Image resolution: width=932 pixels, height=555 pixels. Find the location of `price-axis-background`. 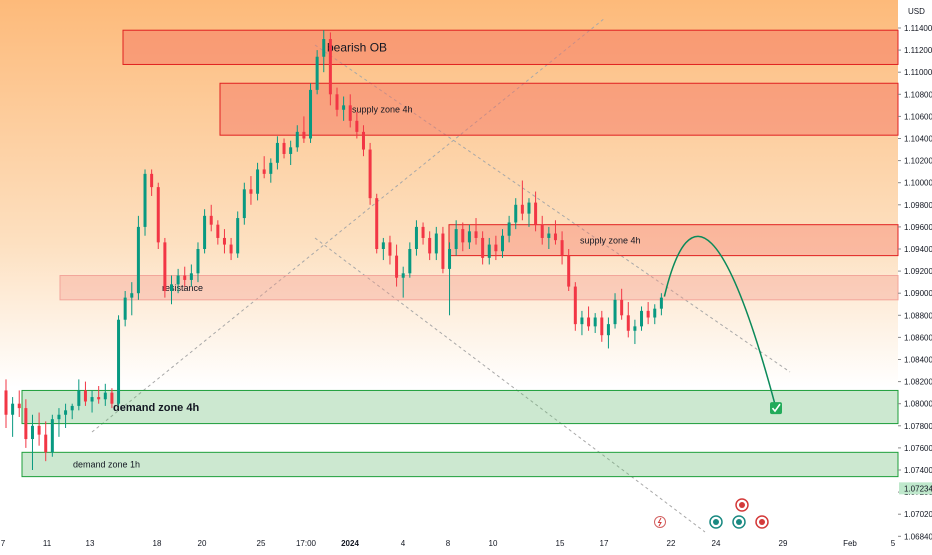

price-axis-background is located at coordinates (915, 275).